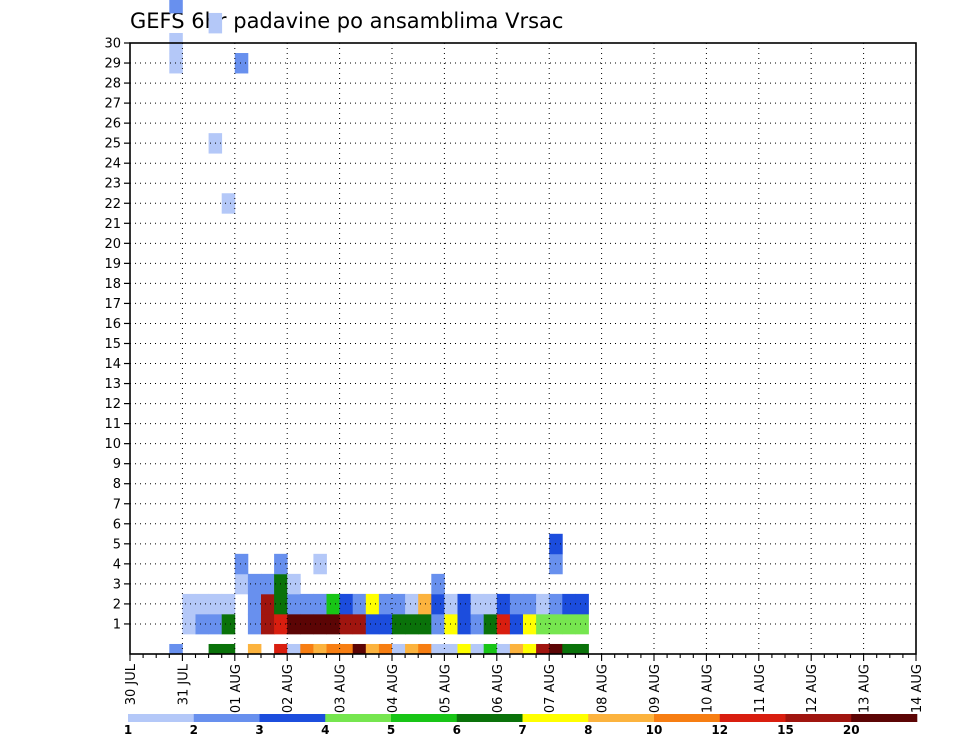  I want to click on colorbar-label: 2, so click(194, 730).